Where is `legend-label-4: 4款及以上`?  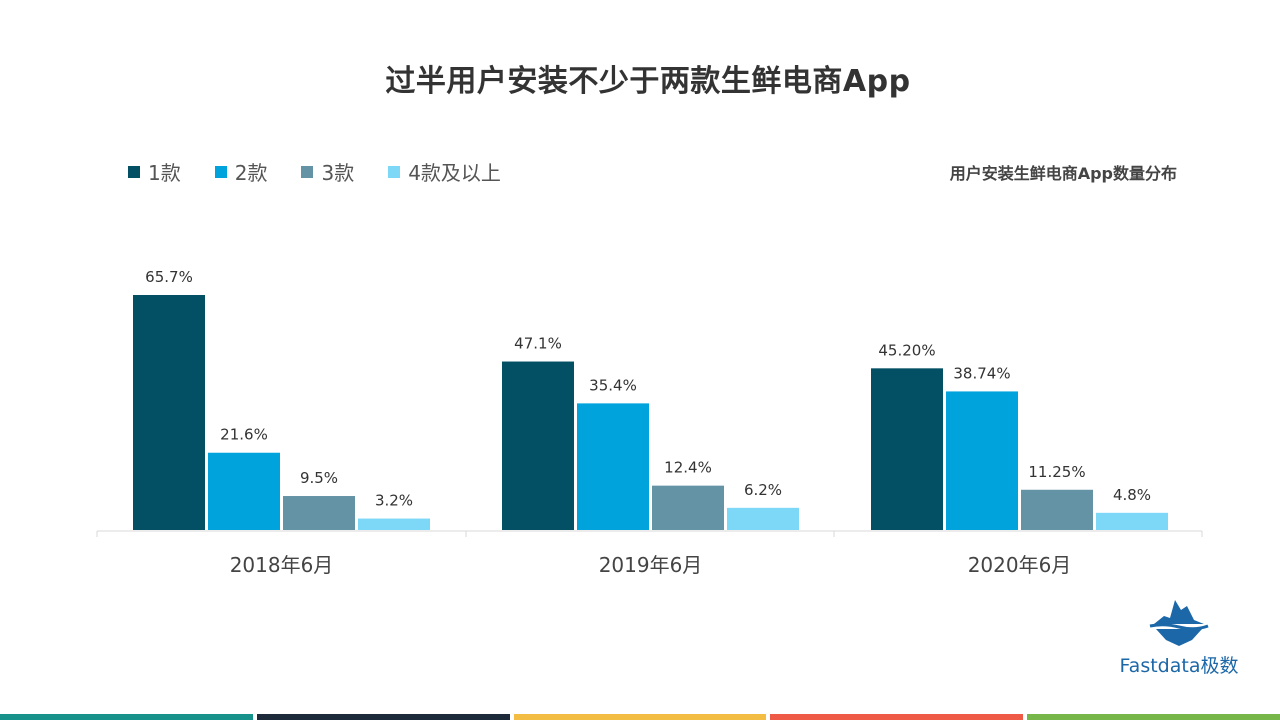 legend-label-4: 4款及以上 is located at coordinates (454, 173).